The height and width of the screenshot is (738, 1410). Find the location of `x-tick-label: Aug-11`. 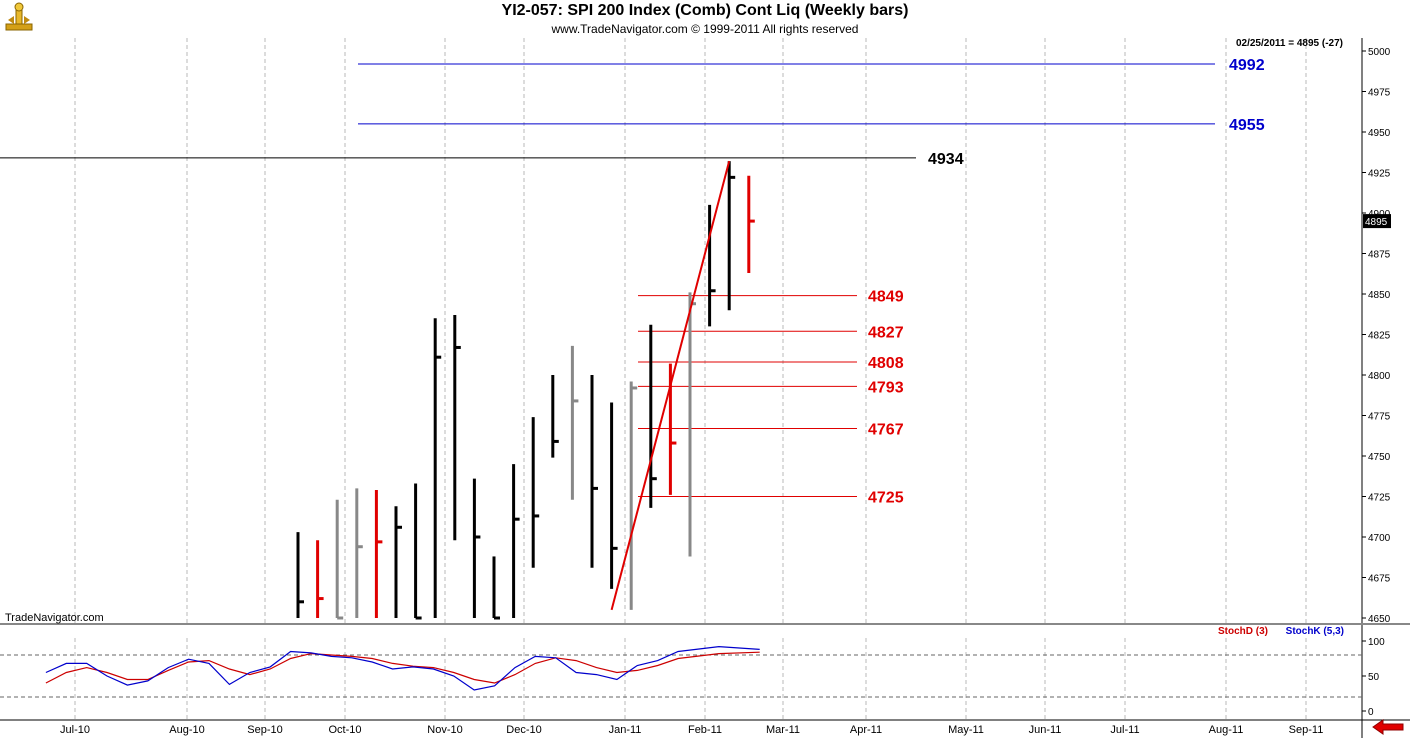

x-tick-label: Aug-11 is located at coordinates (1226, 730).